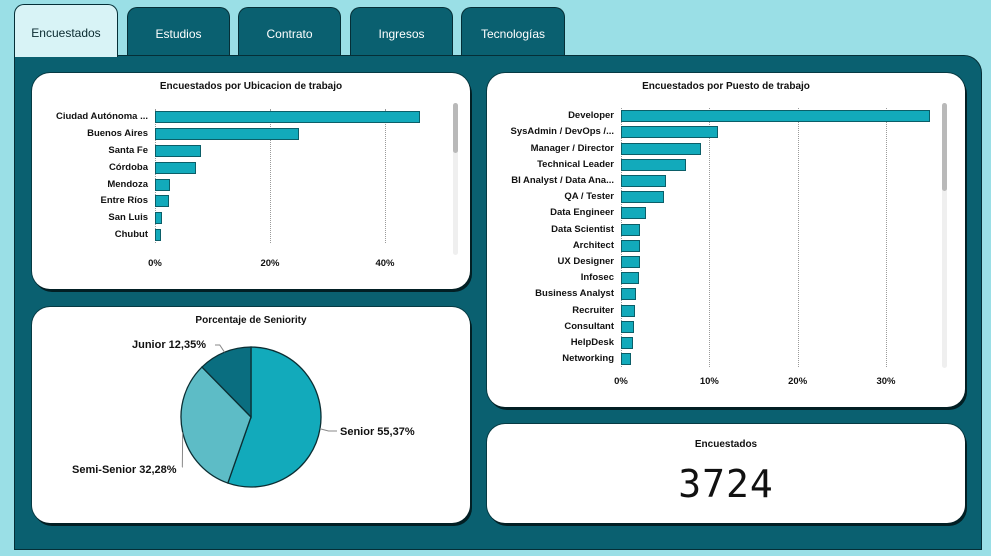 The width and height of the screenshot is (991, 556). I want to click on pie-leader-senior, so click(328, 430).